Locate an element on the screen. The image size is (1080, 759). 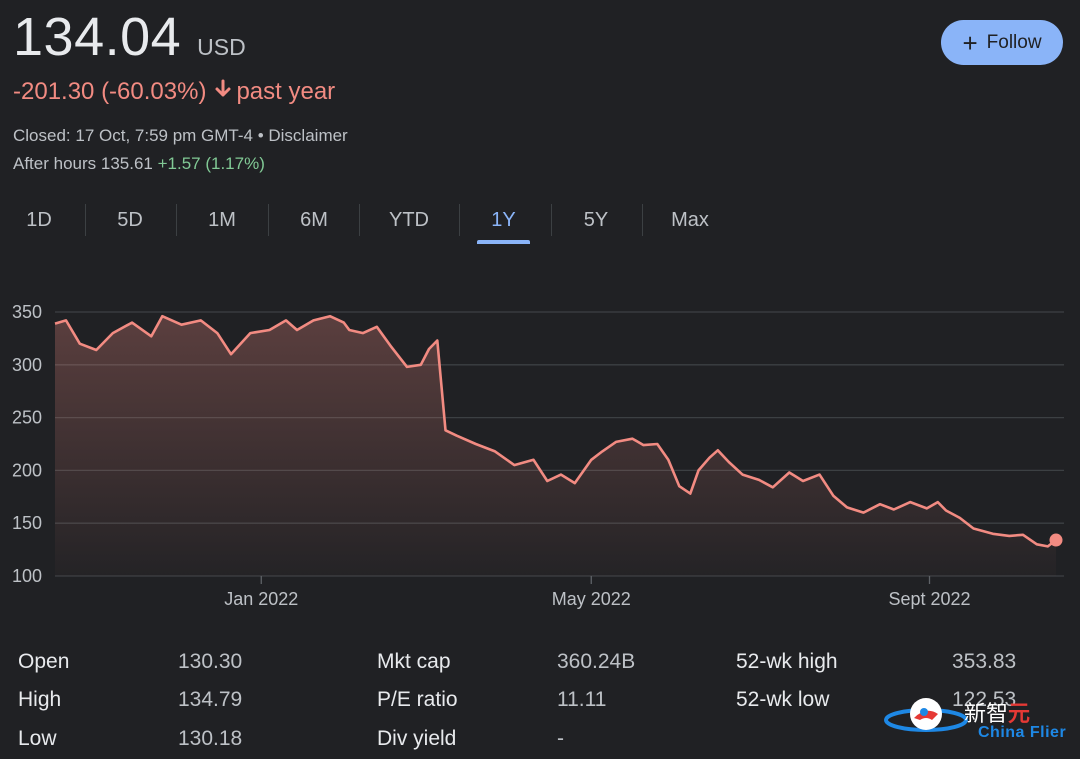
watermark-plane-icon is located at coordinates (926, 715).